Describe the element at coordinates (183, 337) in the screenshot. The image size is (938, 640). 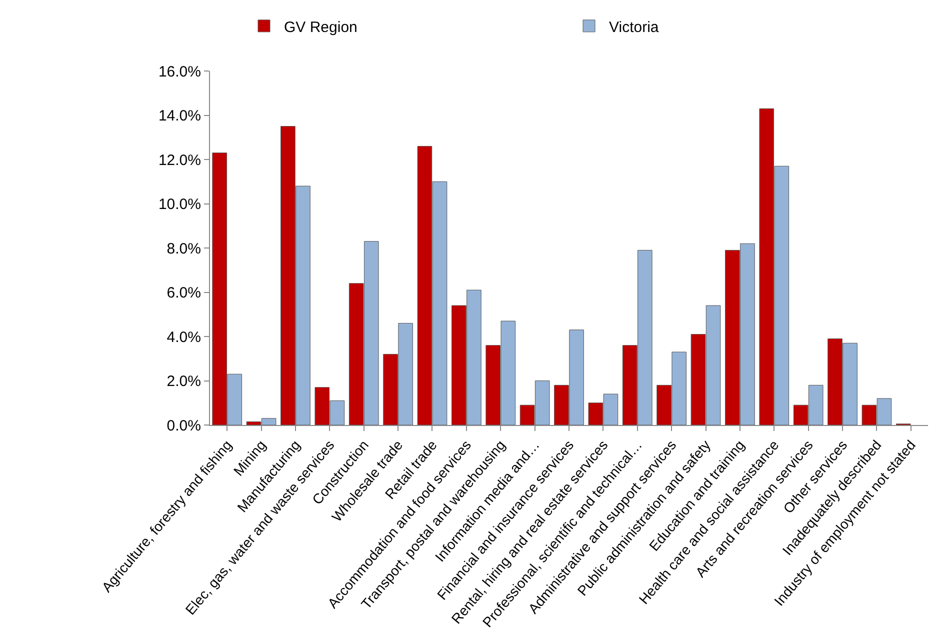
I see `y-tick-label: 4.0%` at that location.